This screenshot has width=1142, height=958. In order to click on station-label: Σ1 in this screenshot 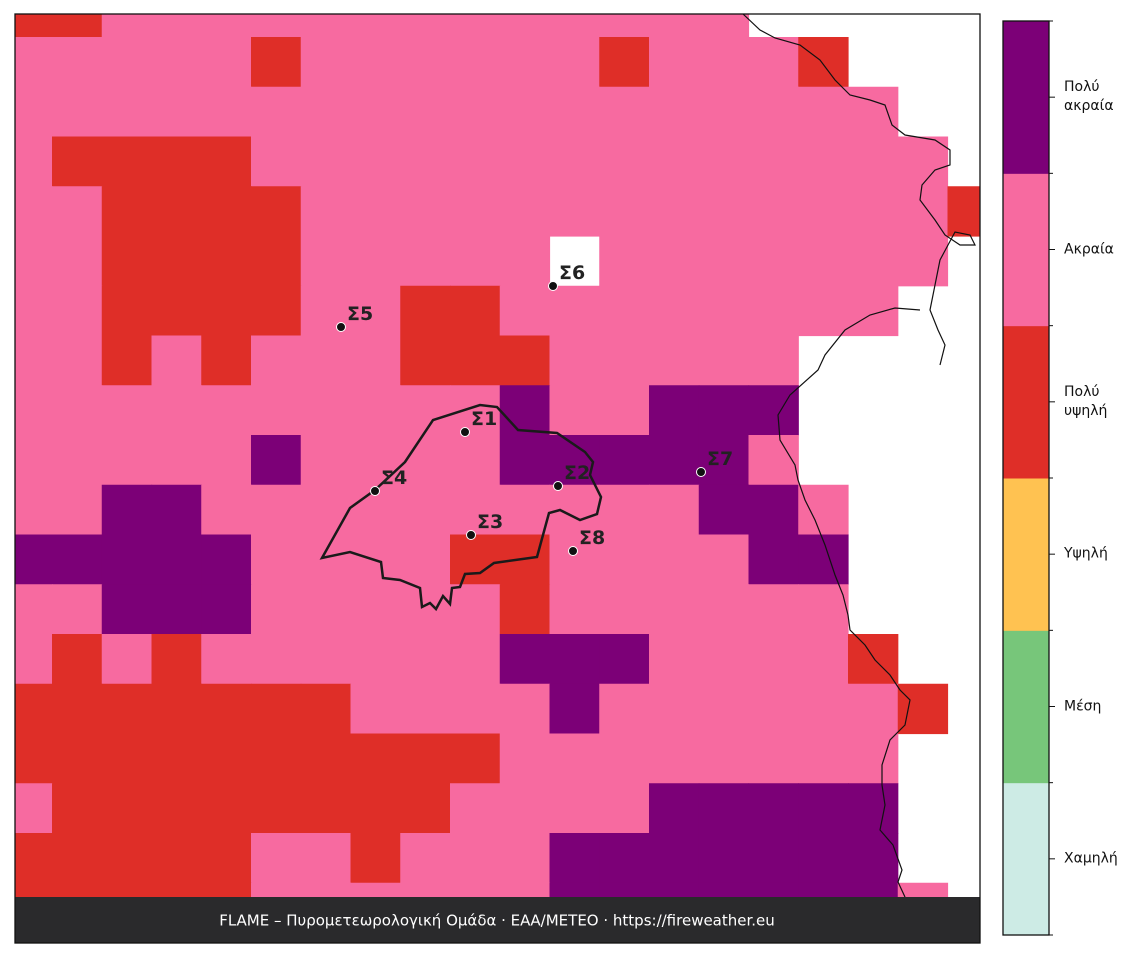, I will do `click(484, 419)`.